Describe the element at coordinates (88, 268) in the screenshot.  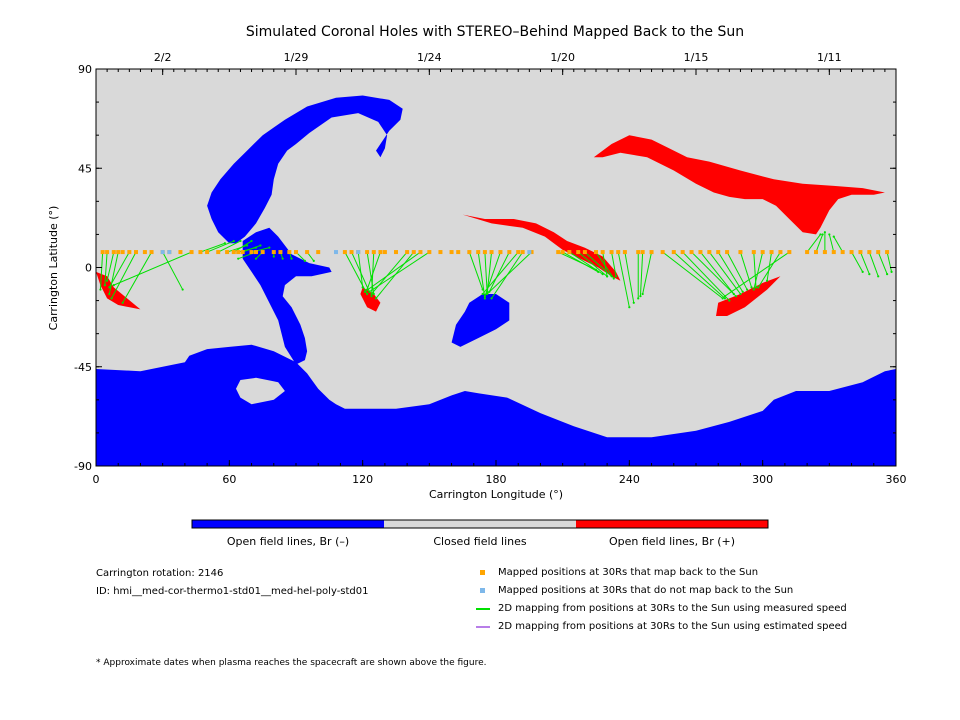
I see `y-tick-label-2: 0` at that location.